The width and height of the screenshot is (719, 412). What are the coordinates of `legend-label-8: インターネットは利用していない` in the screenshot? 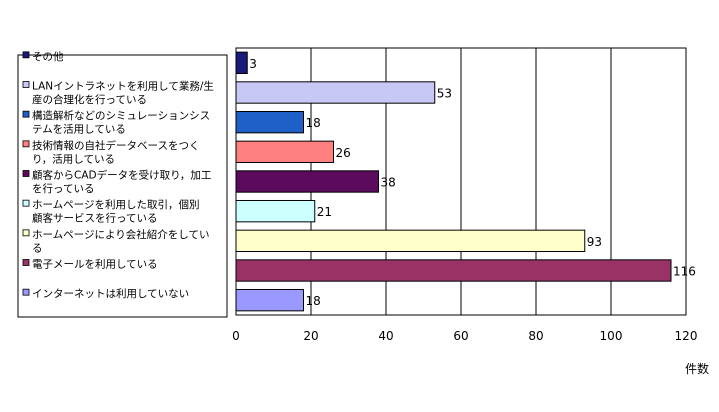 It's located at (110, 294).